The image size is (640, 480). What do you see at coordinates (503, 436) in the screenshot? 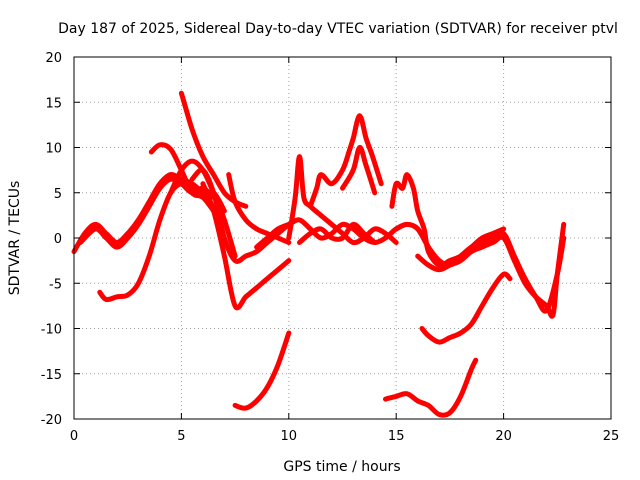
I see `x-tick-label: 20` at bounding box center [503, 436].